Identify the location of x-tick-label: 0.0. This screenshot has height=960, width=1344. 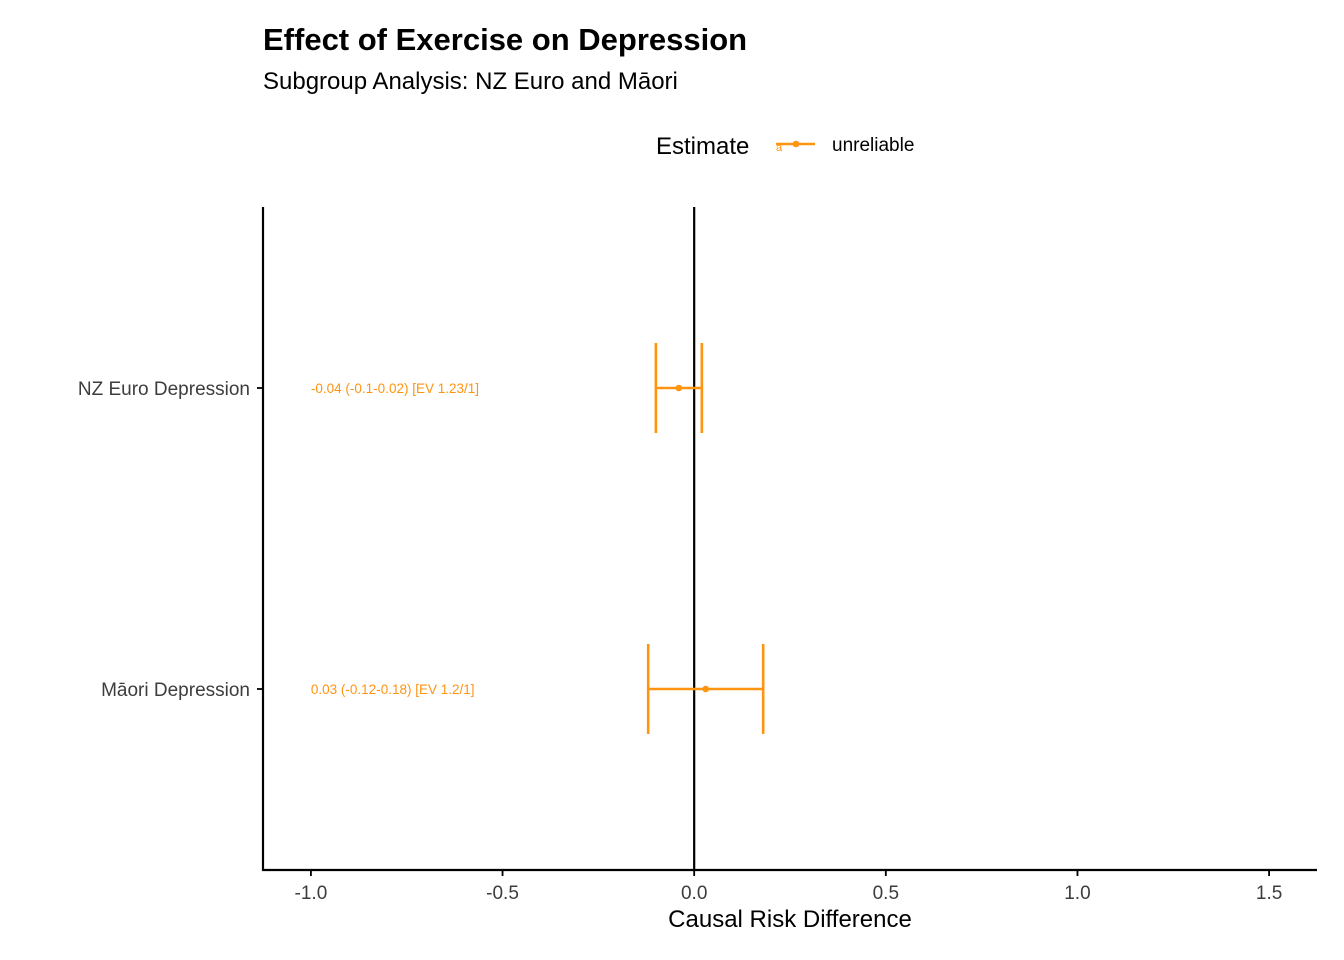
(694, 893).